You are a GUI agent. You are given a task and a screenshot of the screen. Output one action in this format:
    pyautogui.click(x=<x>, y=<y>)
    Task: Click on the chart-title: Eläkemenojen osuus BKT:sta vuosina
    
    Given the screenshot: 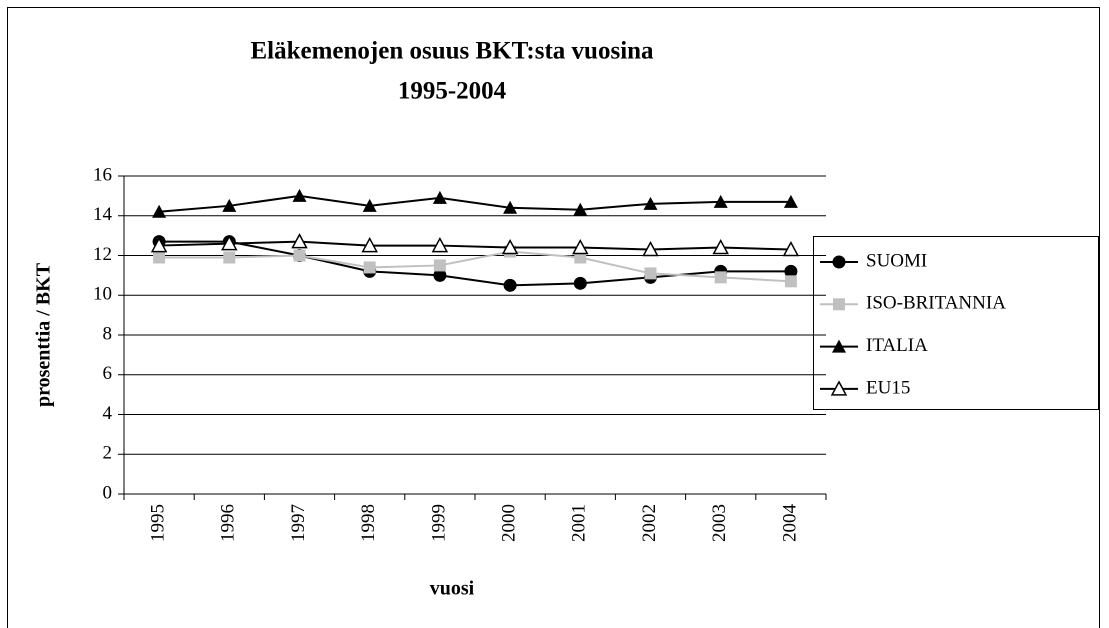 What is the action you would take?
    pyautogui.click(x=452, y=51)
    